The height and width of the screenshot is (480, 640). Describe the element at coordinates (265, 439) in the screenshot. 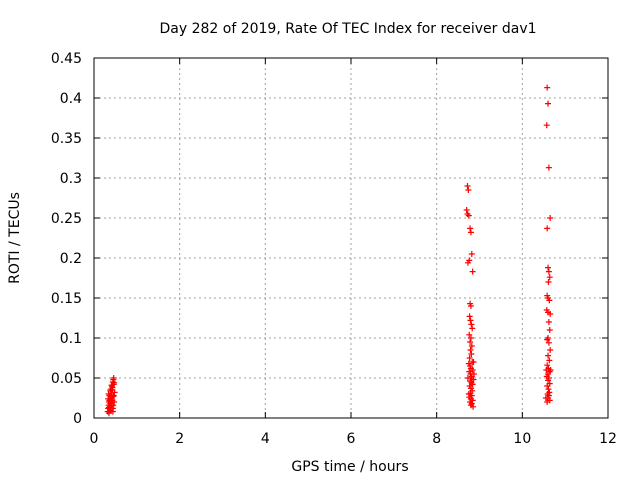

I see `x-tick-label: 4` at that location.